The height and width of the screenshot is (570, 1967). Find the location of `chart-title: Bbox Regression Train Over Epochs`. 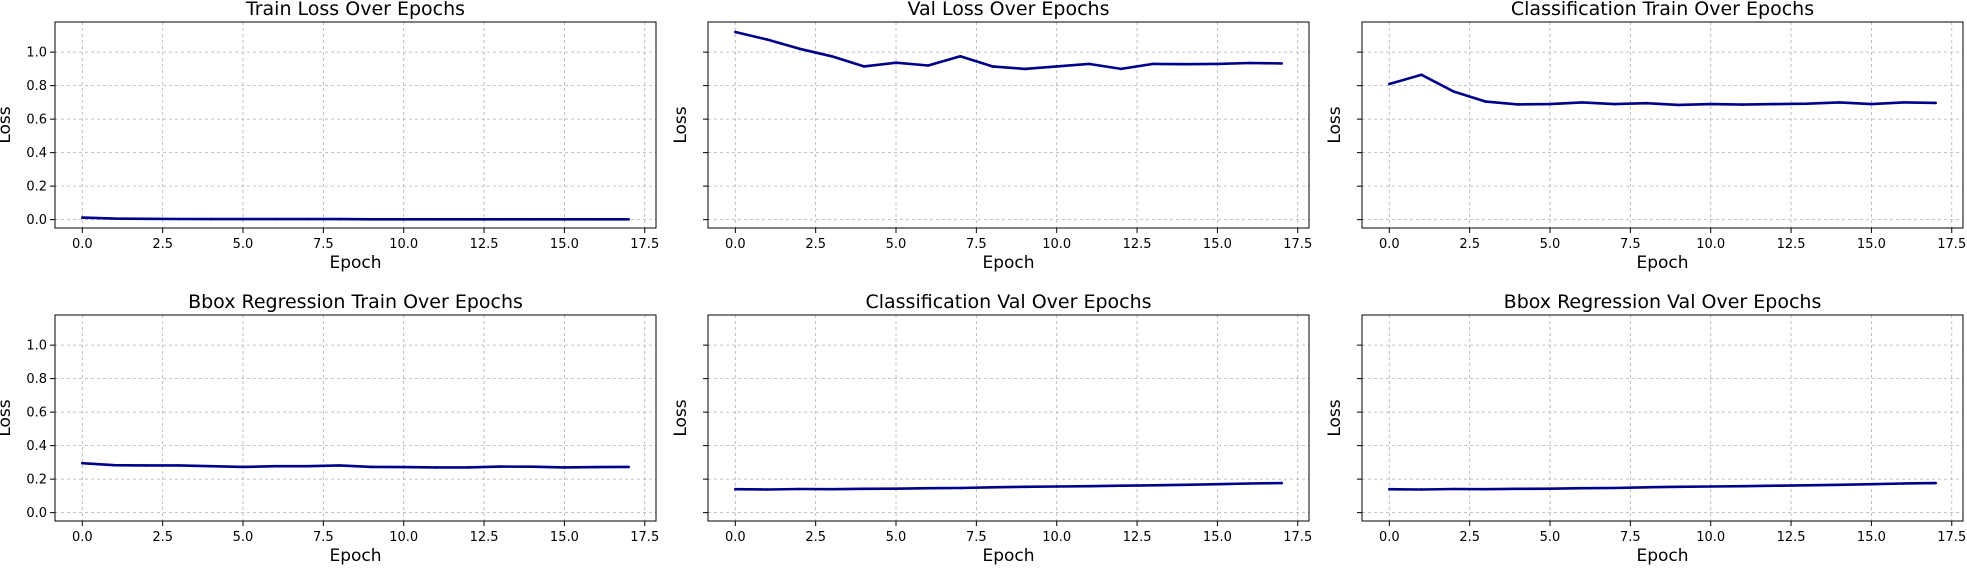

chart-title: Bbox Regression Train Over Epochs is located at coordinates (355, 302).